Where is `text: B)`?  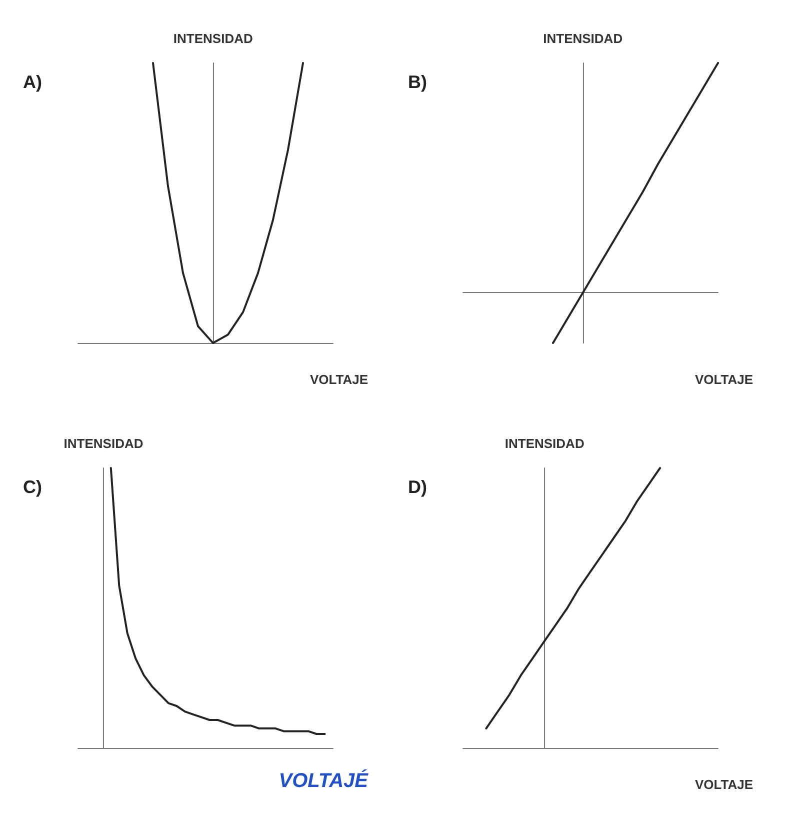
text: B) is located at coordinates (417, 82).